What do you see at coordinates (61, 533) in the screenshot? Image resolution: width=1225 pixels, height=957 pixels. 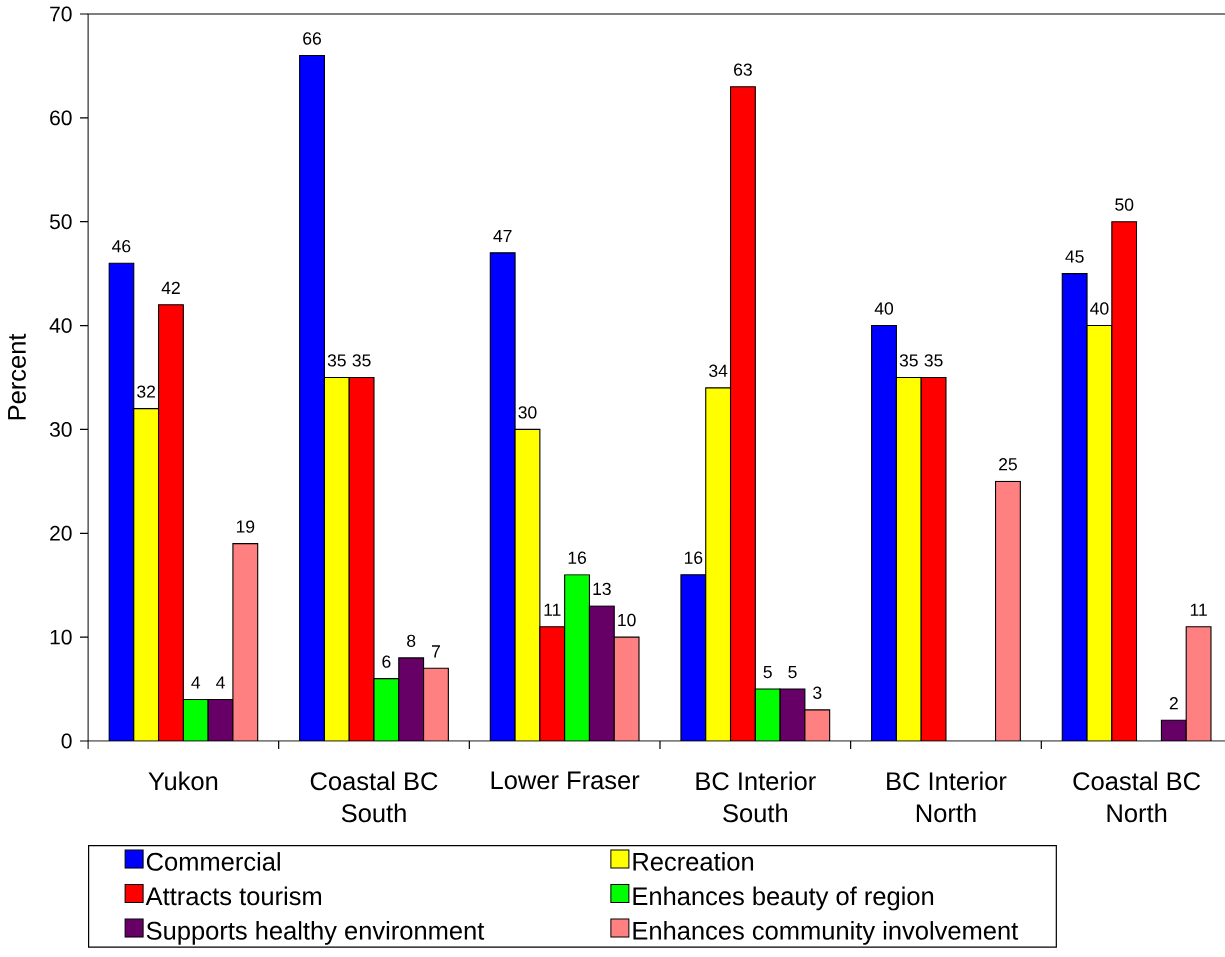 I see `y-tick-label: 20` at bounding box center [61, 533].